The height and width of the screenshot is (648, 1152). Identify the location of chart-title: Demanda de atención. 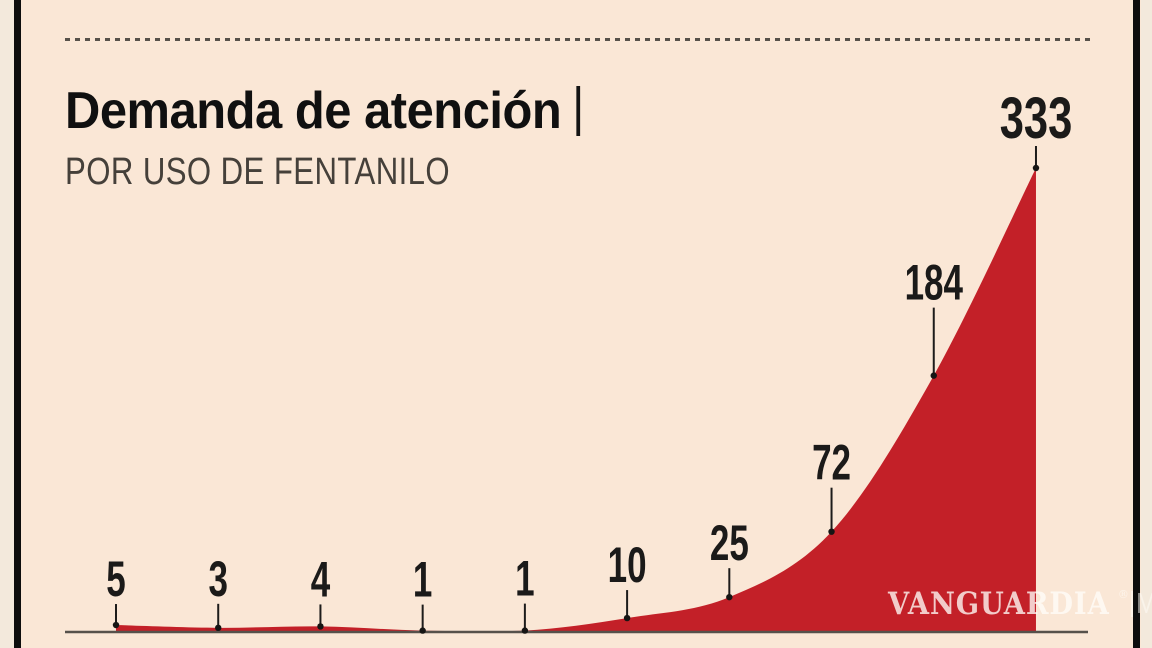
(323, 111).